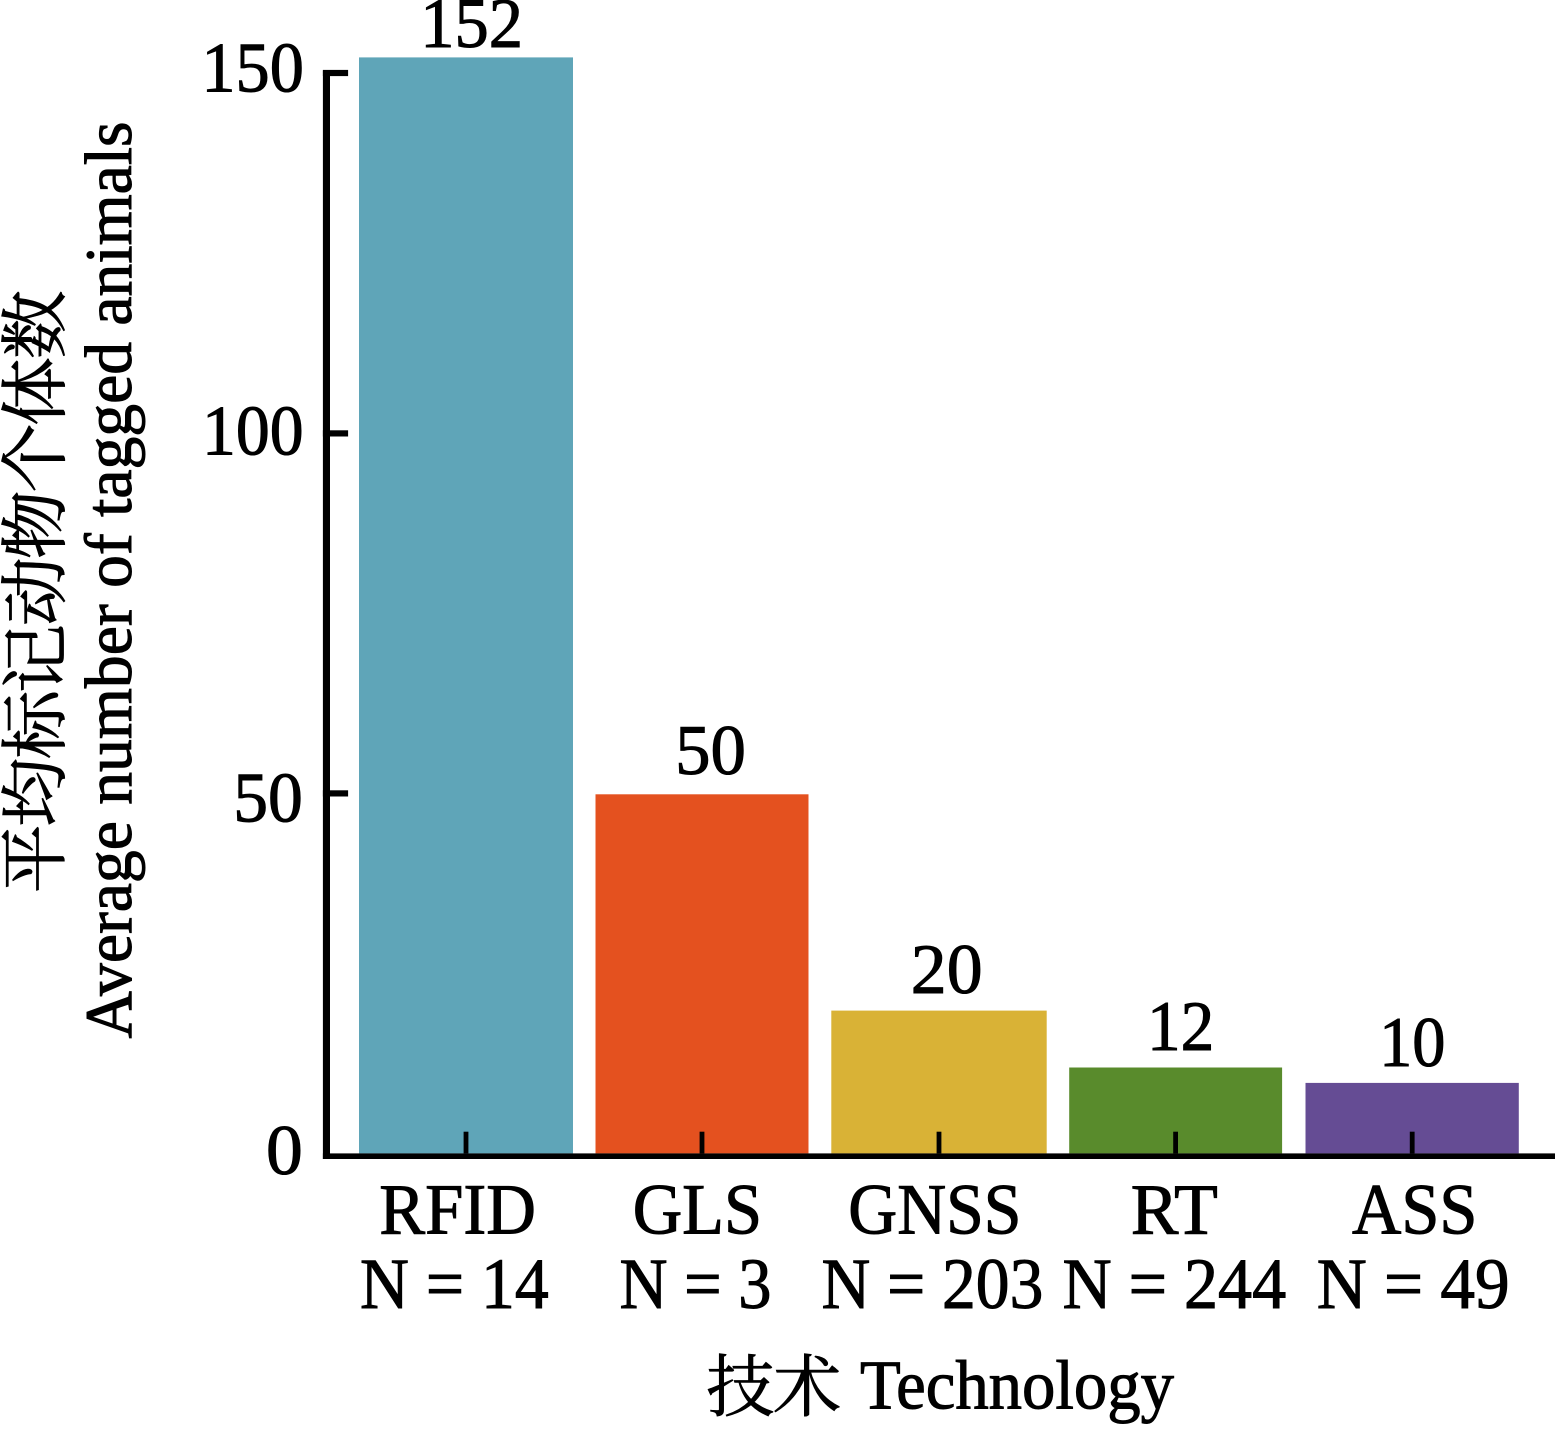 Image resolution: width=1555 pixels, height=1429 pixels. Describe the element at coordinates (947, 969) in the screenshot. I see `svg-text: 20` at that location.